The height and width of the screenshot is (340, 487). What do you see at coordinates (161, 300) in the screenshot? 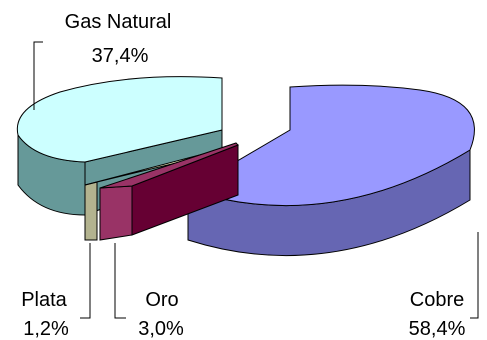
I see `label-oro-name: Oro` at bounding box center [161, 300].